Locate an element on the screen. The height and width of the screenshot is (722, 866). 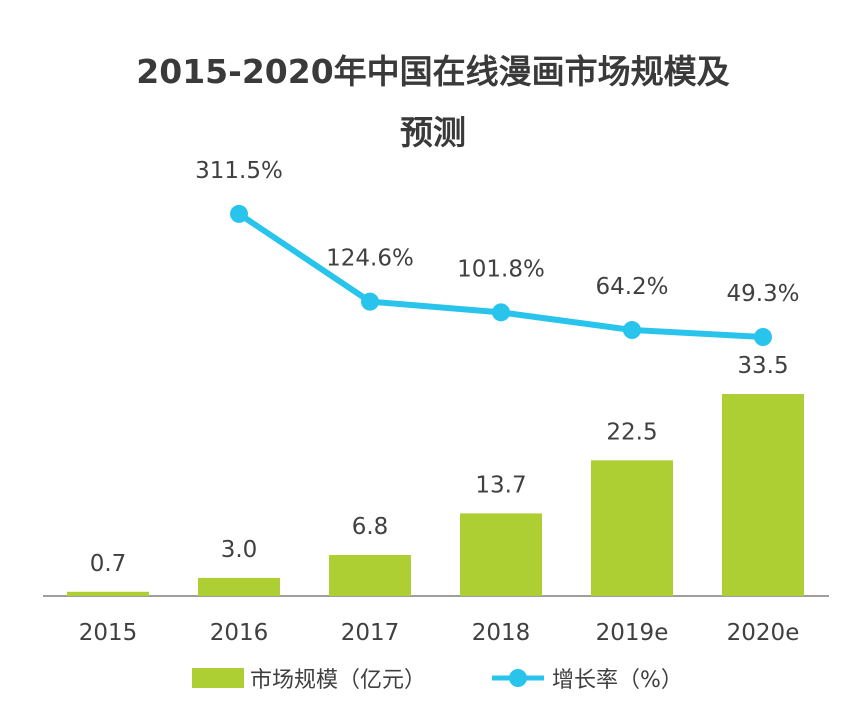
bar-2019e is located at coordinates (632, 528).